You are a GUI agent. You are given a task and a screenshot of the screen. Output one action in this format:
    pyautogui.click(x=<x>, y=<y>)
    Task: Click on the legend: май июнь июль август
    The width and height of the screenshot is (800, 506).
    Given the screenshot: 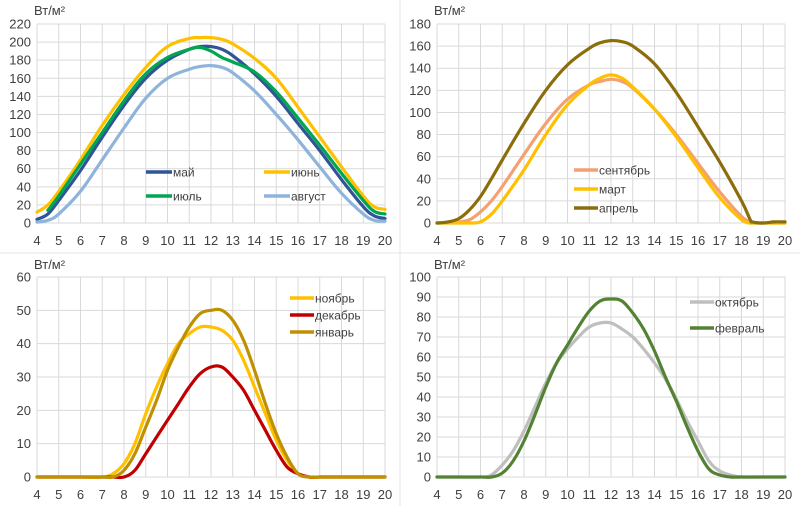 What is the action you would take?
    pyautogui.click(x=236, y=185)
    